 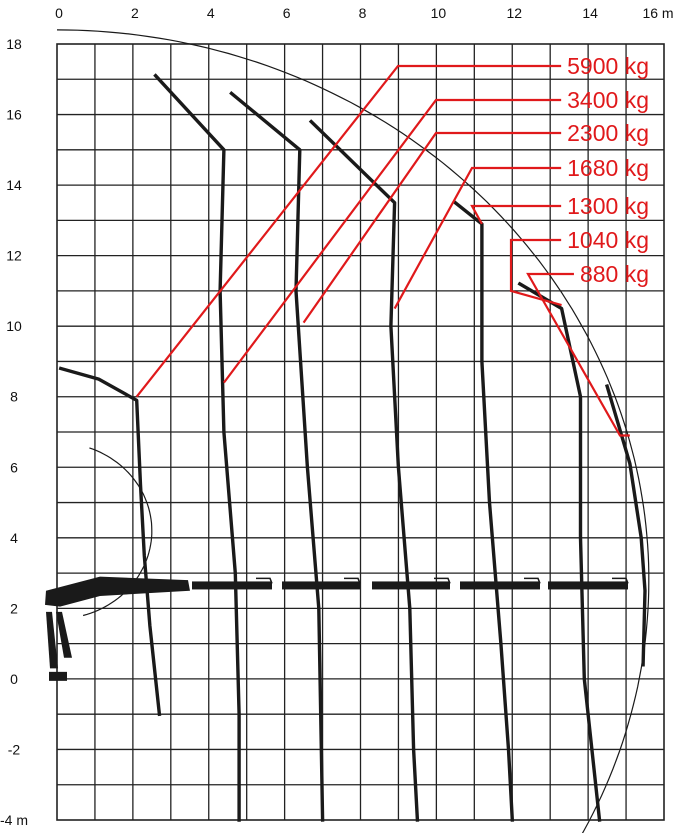 I want to click on x-tick-label: 14, so click(x=590, y=13).